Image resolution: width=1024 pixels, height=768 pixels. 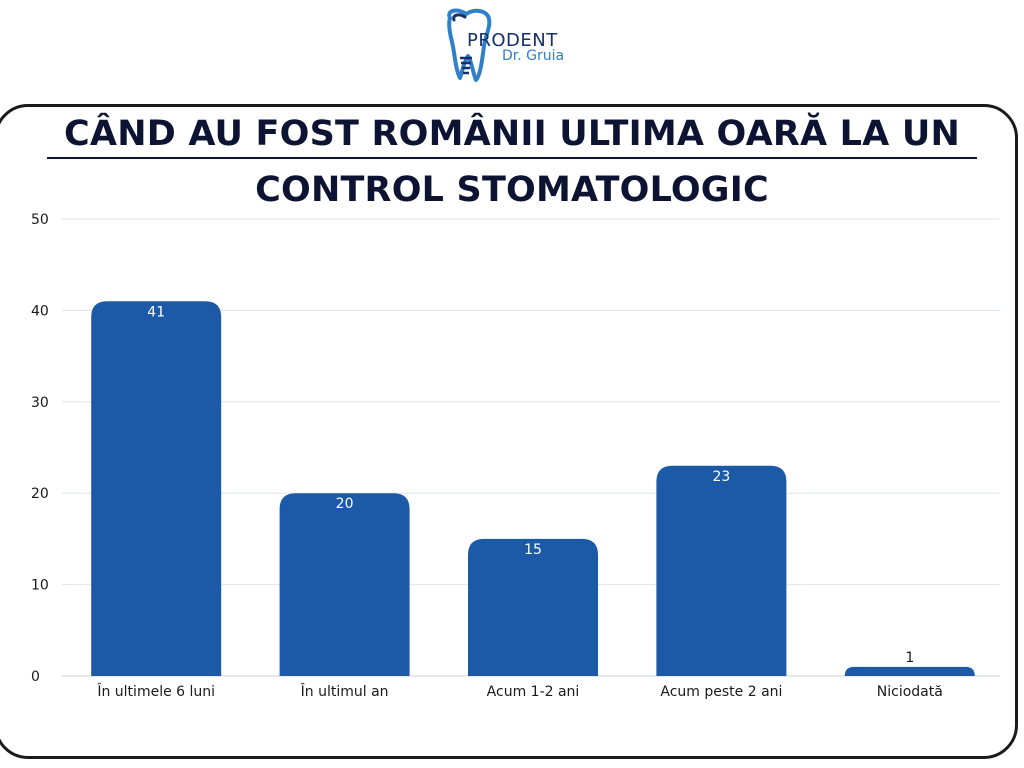 What do you see at coordinates (40, 586) in the screenshot?
I see `y-tick-label: 10` at bounding box center [40, 586].